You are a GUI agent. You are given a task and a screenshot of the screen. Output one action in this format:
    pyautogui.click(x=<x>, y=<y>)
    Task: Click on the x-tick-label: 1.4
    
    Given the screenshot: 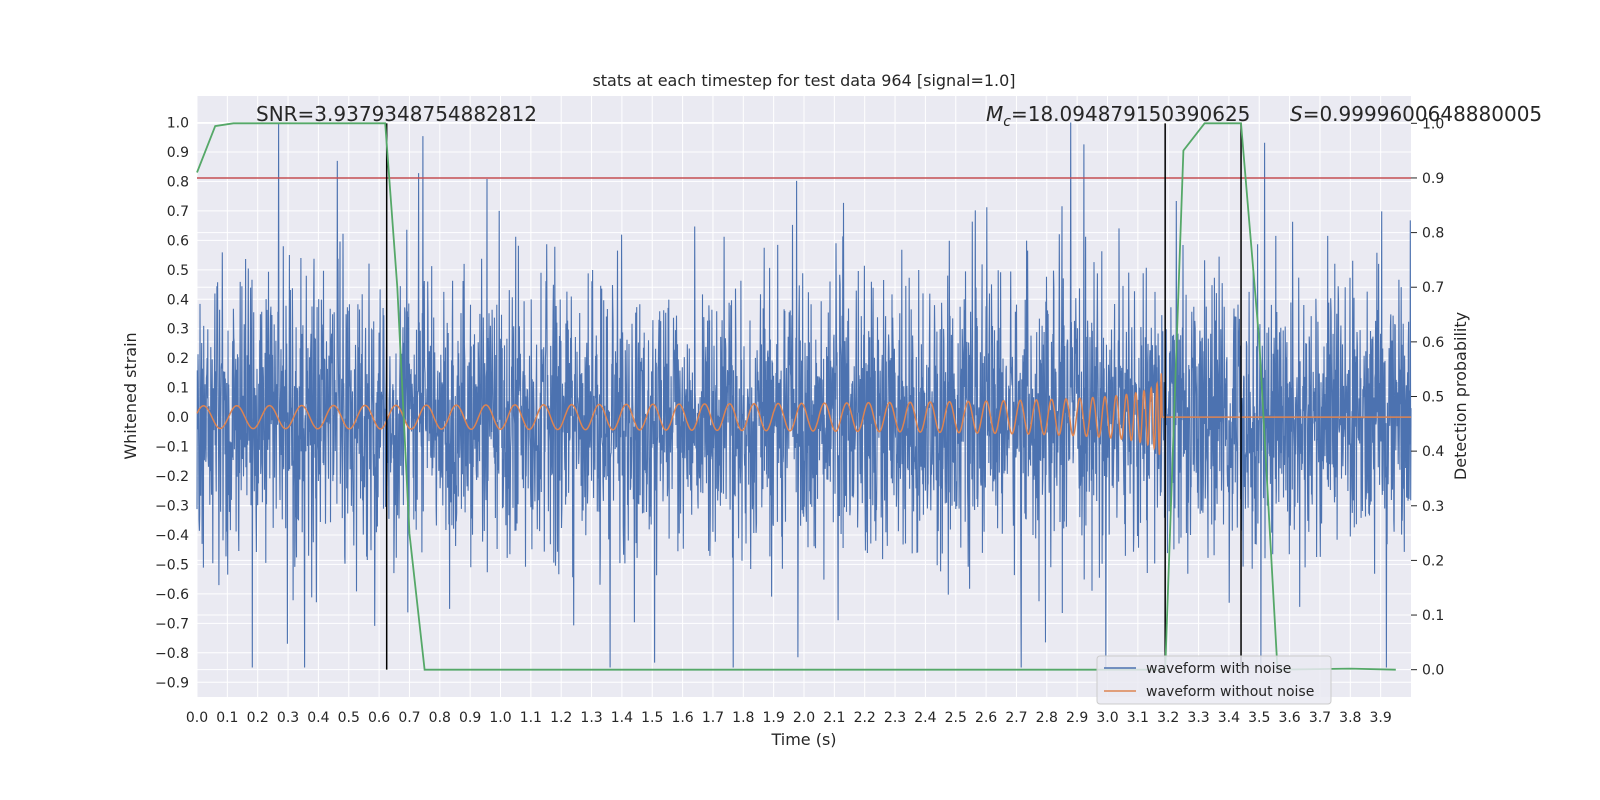 What is the action you would take?
    pyautogui.click(x=622, y=718)
    